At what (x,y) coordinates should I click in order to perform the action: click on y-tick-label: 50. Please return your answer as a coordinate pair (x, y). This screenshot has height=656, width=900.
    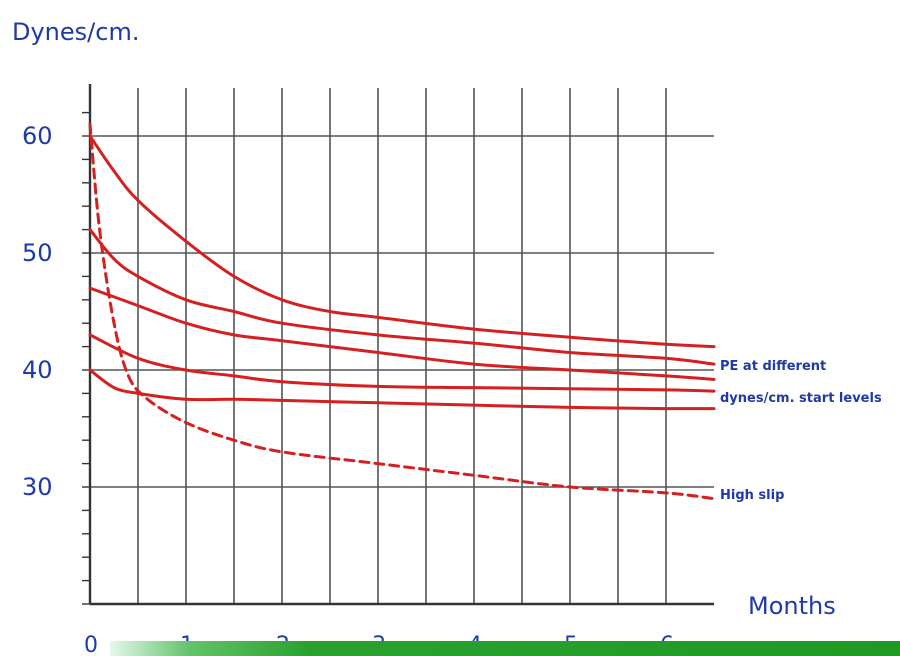
    Looking at the image, I should click on (37, 253).